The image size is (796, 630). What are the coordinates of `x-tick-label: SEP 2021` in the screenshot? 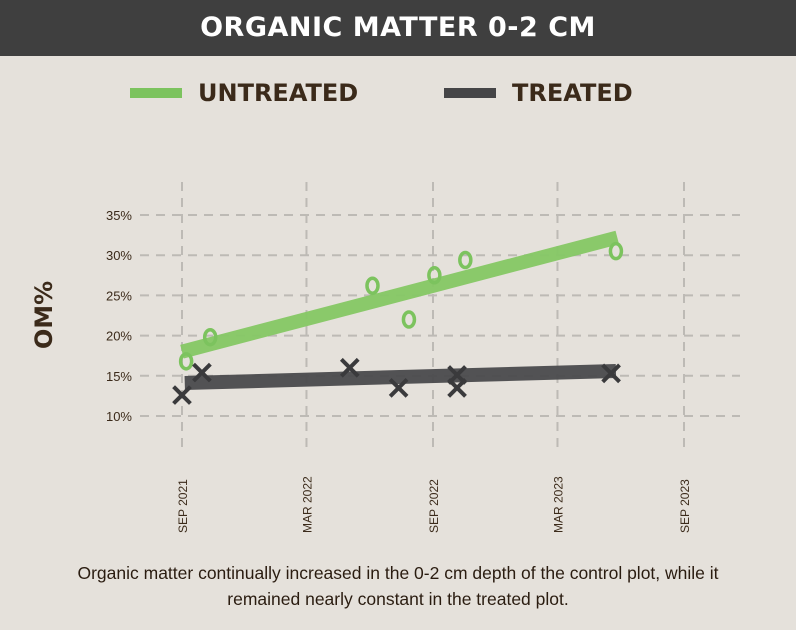 It's located at (183, 506).